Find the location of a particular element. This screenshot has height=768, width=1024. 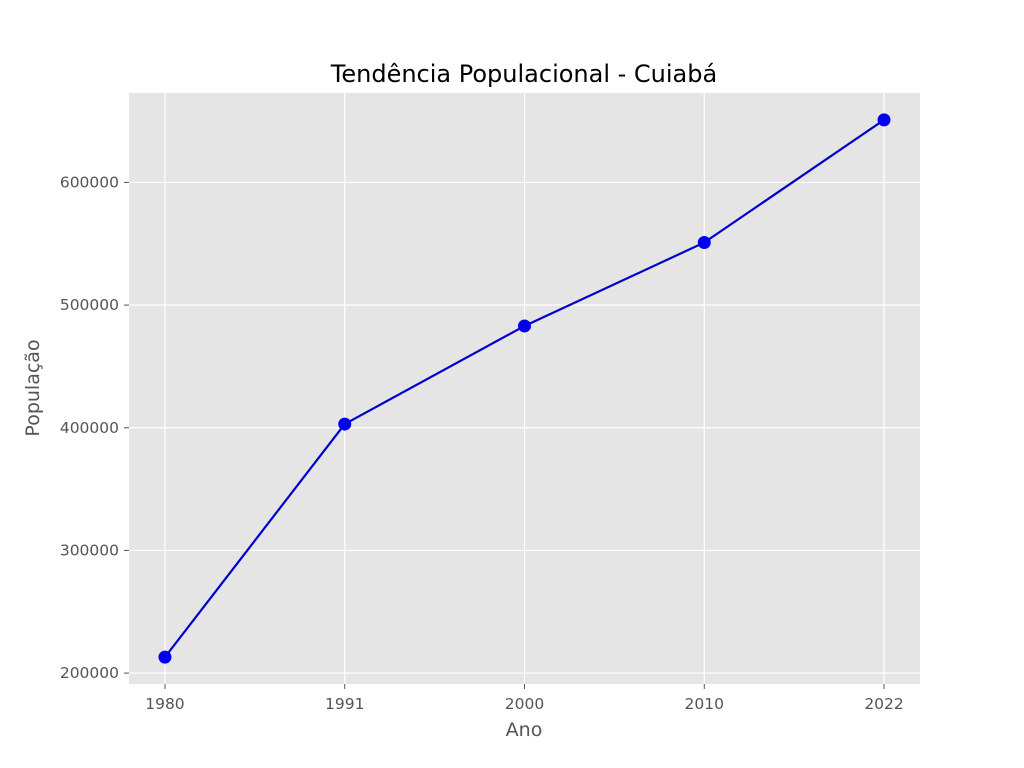

y-tick-label: 200000 is located at coordinates (89, 673).